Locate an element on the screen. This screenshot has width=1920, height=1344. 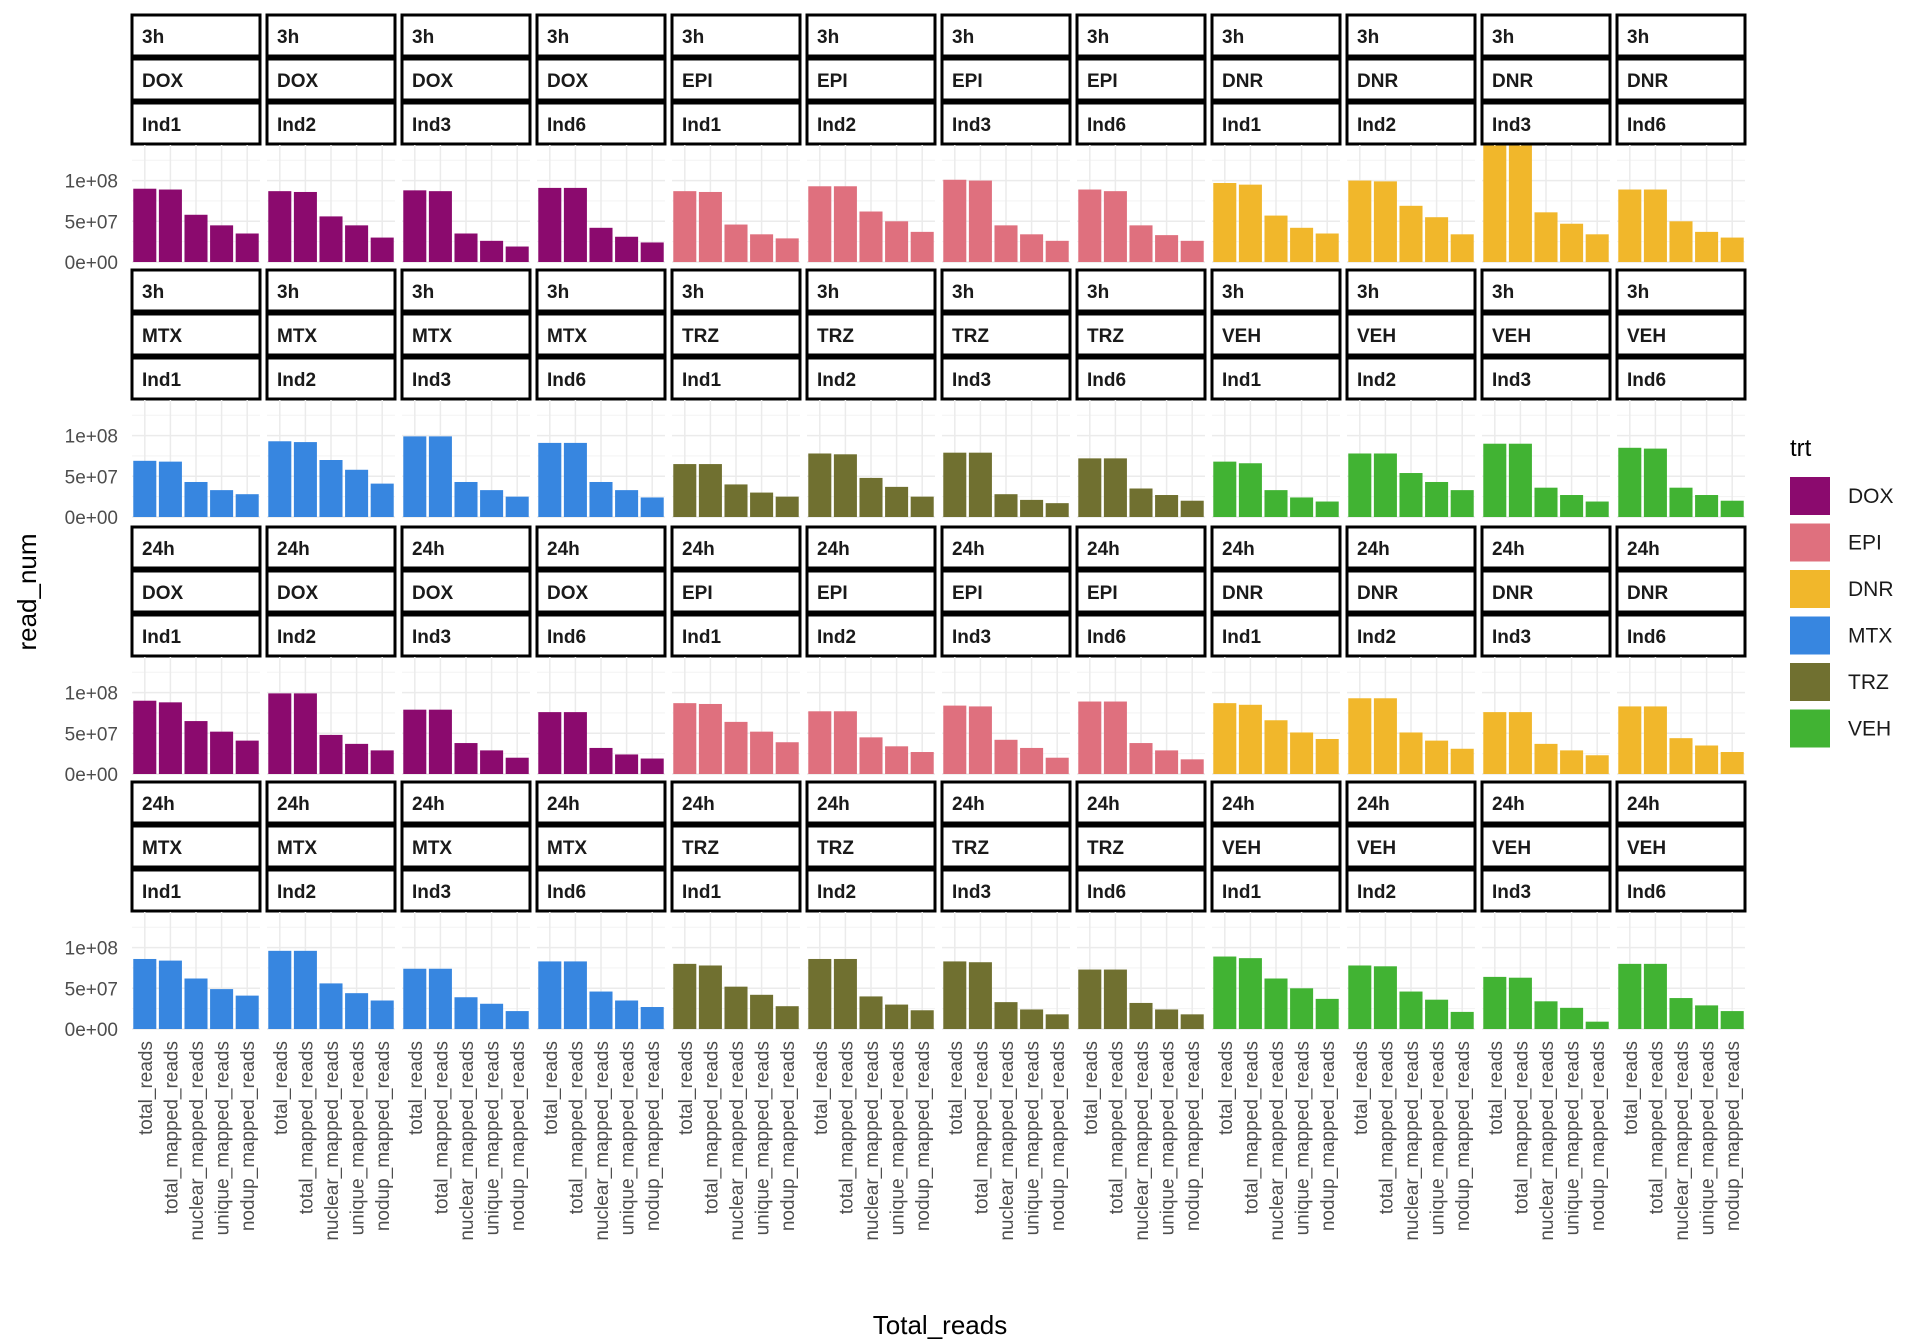
facet-strip-label: Ind2 is located at coordinates (836, 125).